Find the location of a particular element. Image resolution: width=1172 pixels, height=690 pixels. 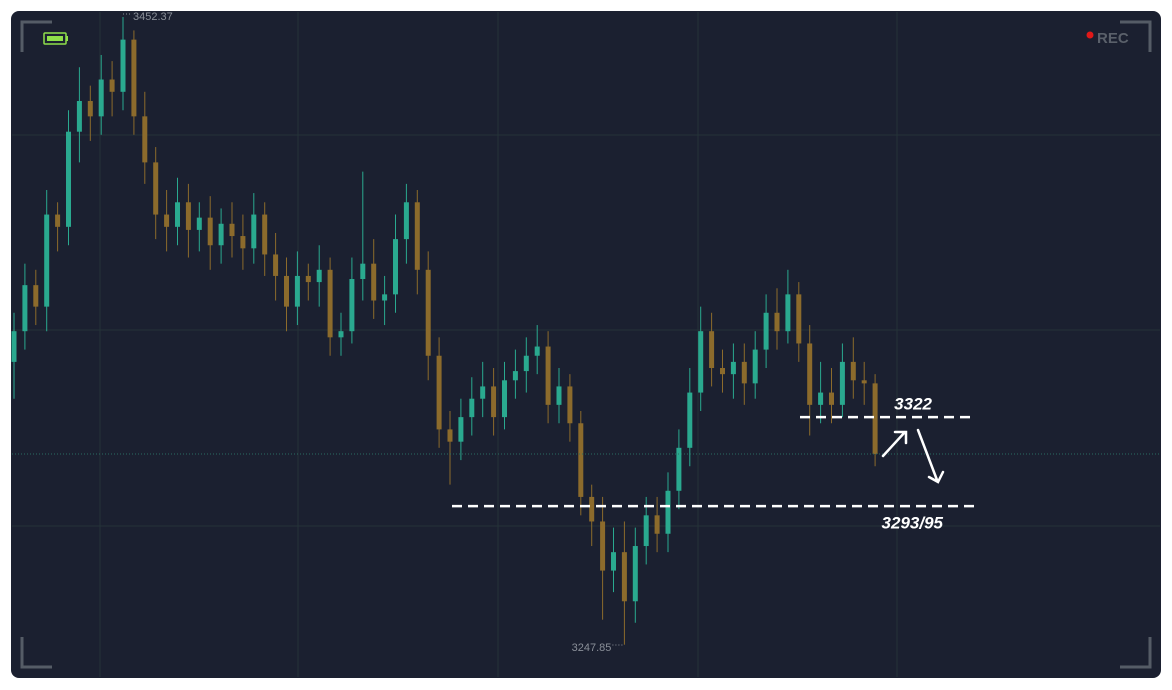

level-label: 3293/95 is located at coordinates (913, 523).